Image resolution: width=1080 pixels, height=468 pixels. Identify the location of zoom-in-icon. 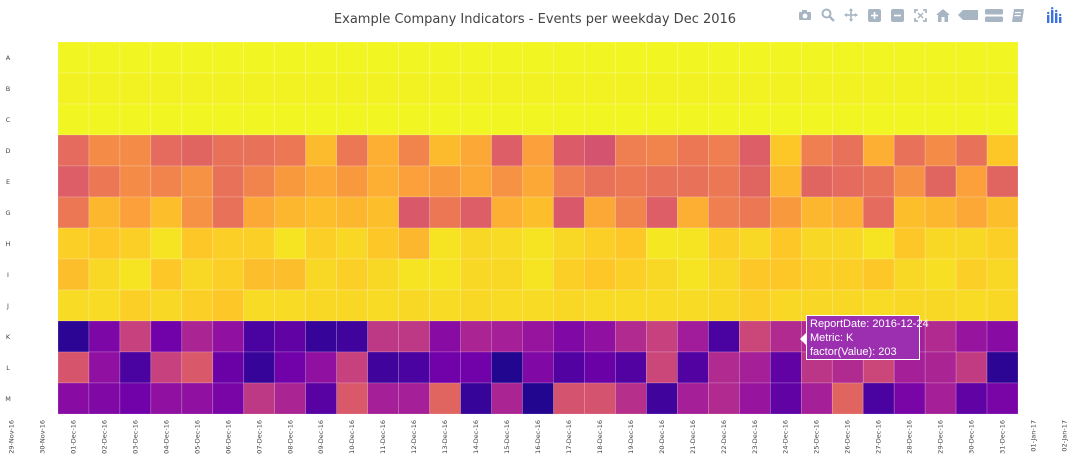
(874, 15).